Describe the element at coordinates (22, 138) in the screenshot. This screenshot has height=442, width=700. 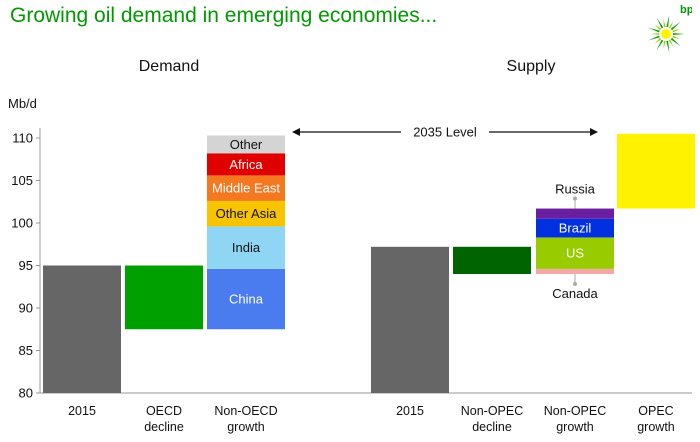
I see `y-tick-label: 110` at that location.